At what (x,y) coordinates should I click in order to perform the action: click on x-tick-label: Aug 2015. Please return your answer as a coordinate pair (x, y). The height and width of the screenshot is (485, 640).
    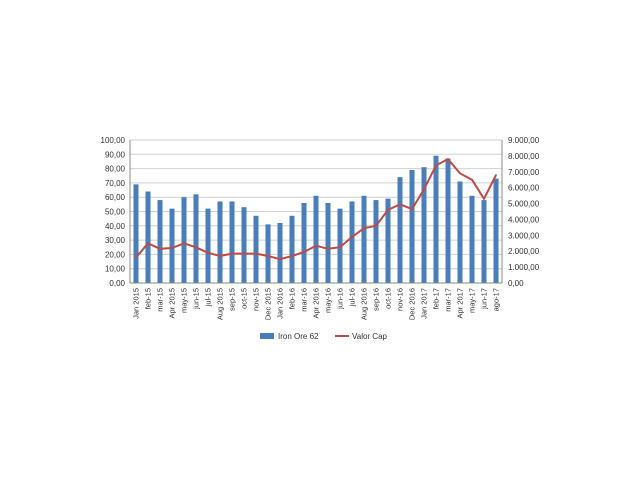
    Looking at the image, I should click on (220, 304).